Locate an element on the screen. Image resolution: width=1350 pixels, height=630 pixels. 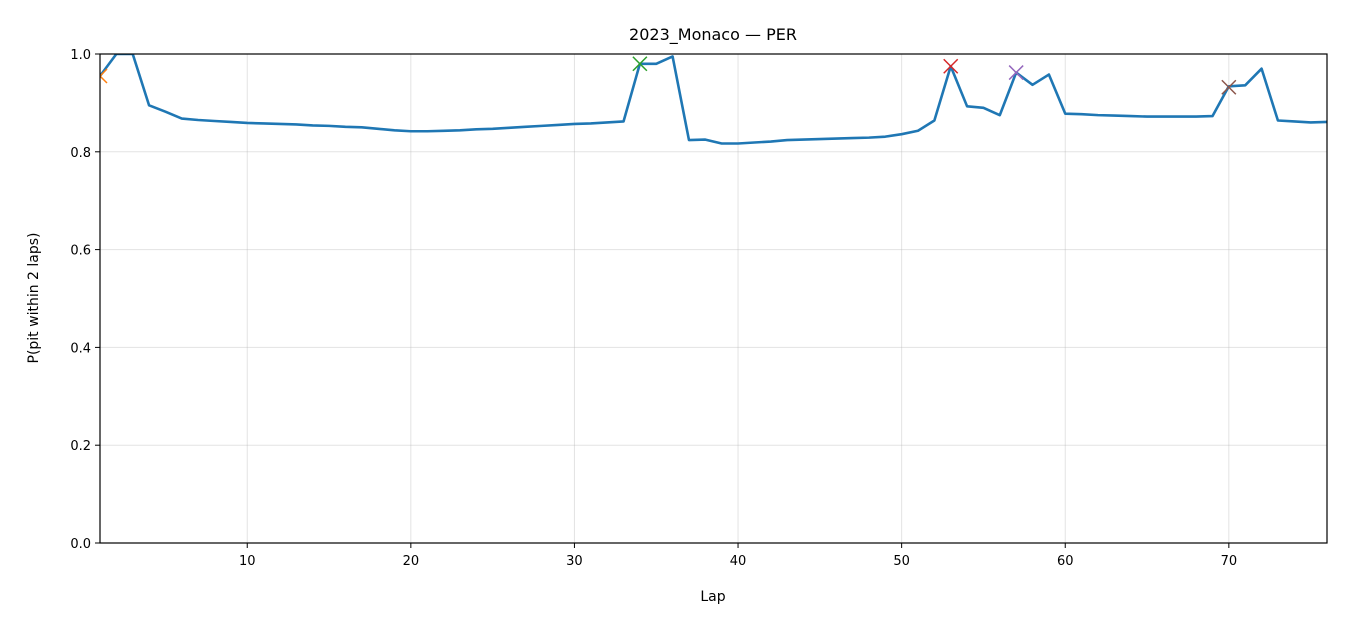
y-tick-label: 1.0 is located at coordinates (80, 55).